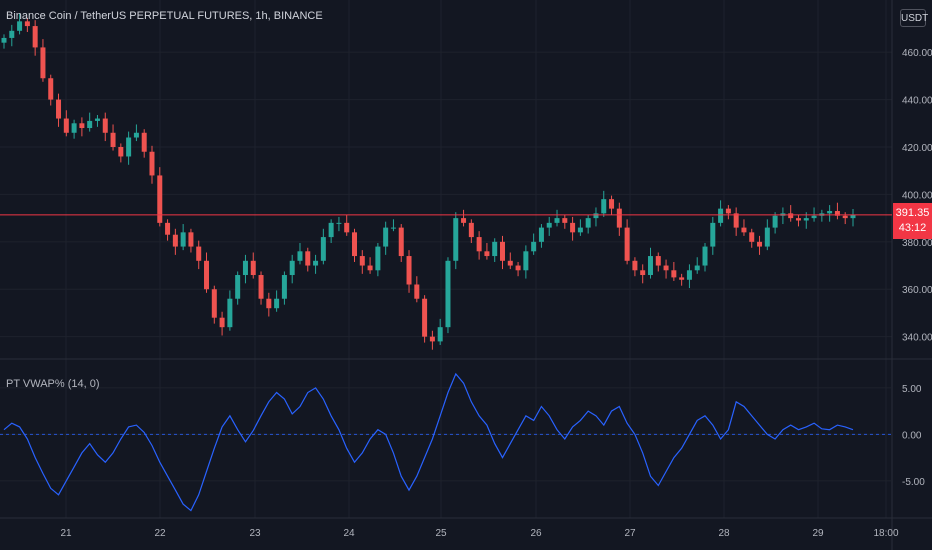 Image resolution: width=932 pixels, height=550 pixels. What do you see at coordinates (160, 533) in the screenshot?
I see `time-tick-label: 22` at bounding box center [160, 533].